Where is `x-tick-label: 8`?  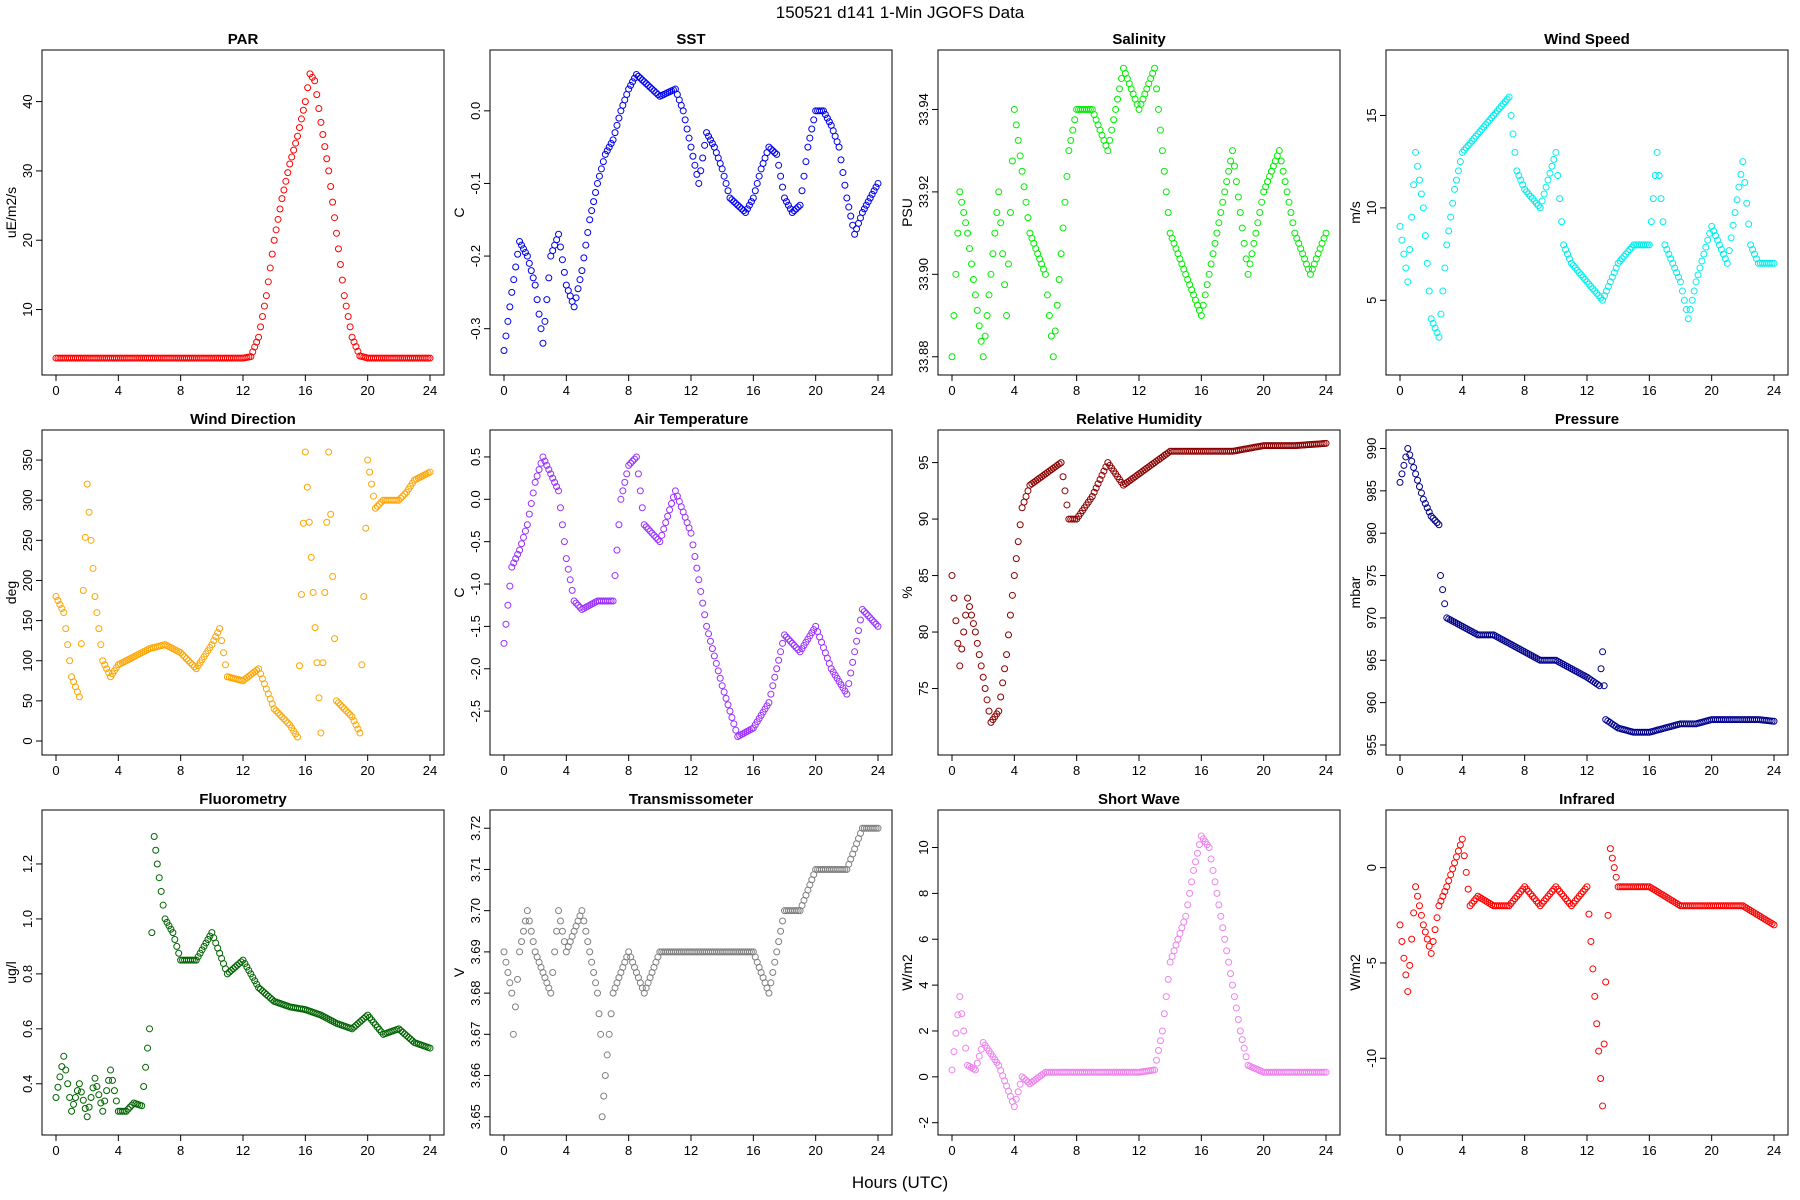
x-tick-label: 8 is located at coordinates (628, 1150).